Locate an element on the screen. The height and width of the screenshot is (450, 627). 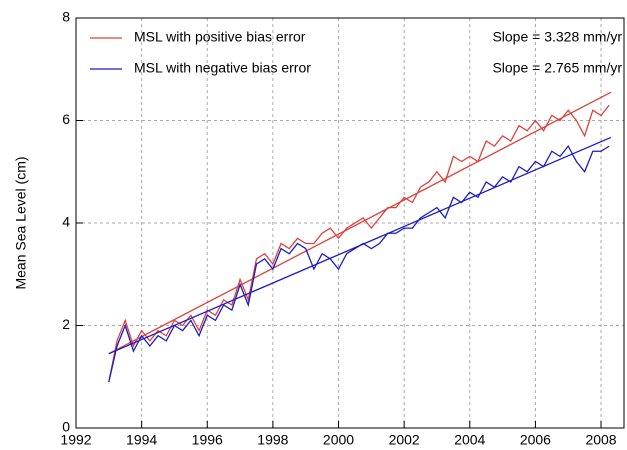
x-tick-label: 2002 is located at coordinates (404, 440).